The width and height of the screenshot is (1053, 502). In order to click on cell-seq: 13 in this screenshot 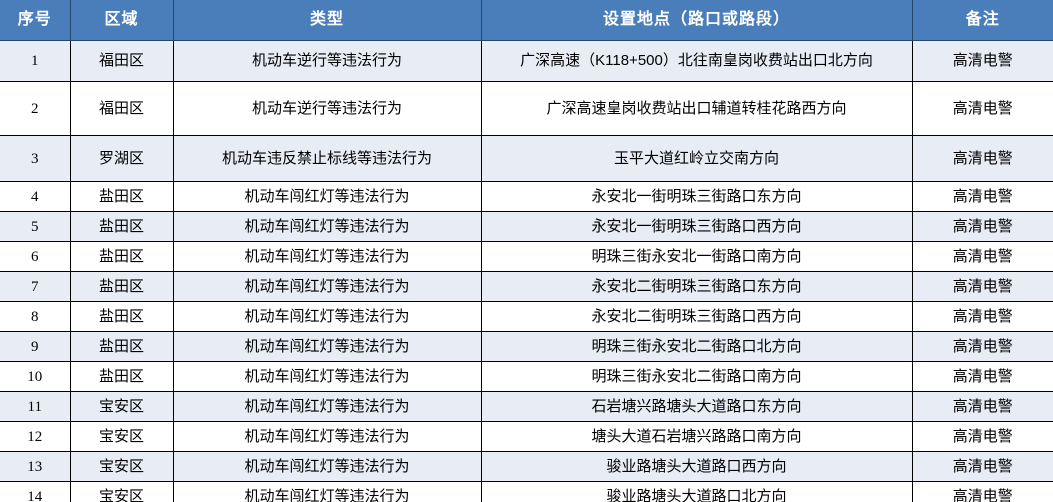, I will do `click(35, 466)`.